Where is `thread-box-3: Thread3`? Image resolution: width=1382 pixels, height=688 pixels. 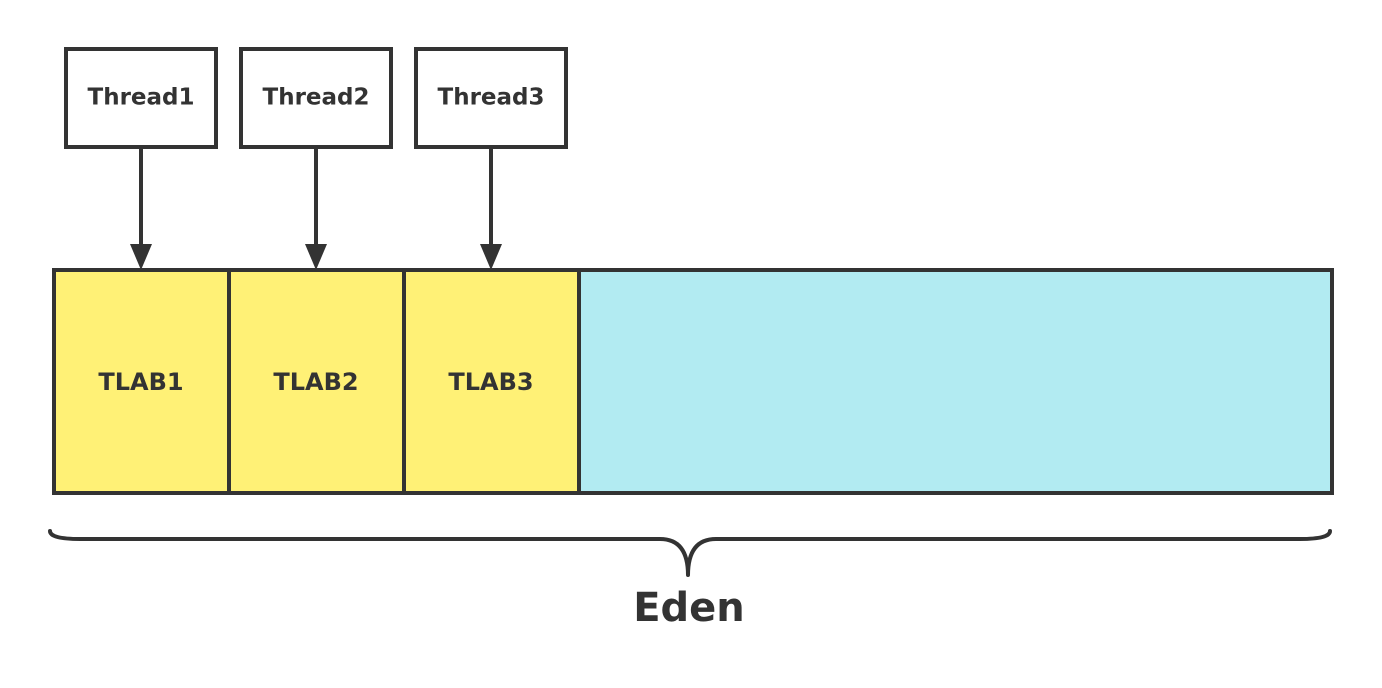
thread-box-3: Thread3 is located at coordinates (491, 98).